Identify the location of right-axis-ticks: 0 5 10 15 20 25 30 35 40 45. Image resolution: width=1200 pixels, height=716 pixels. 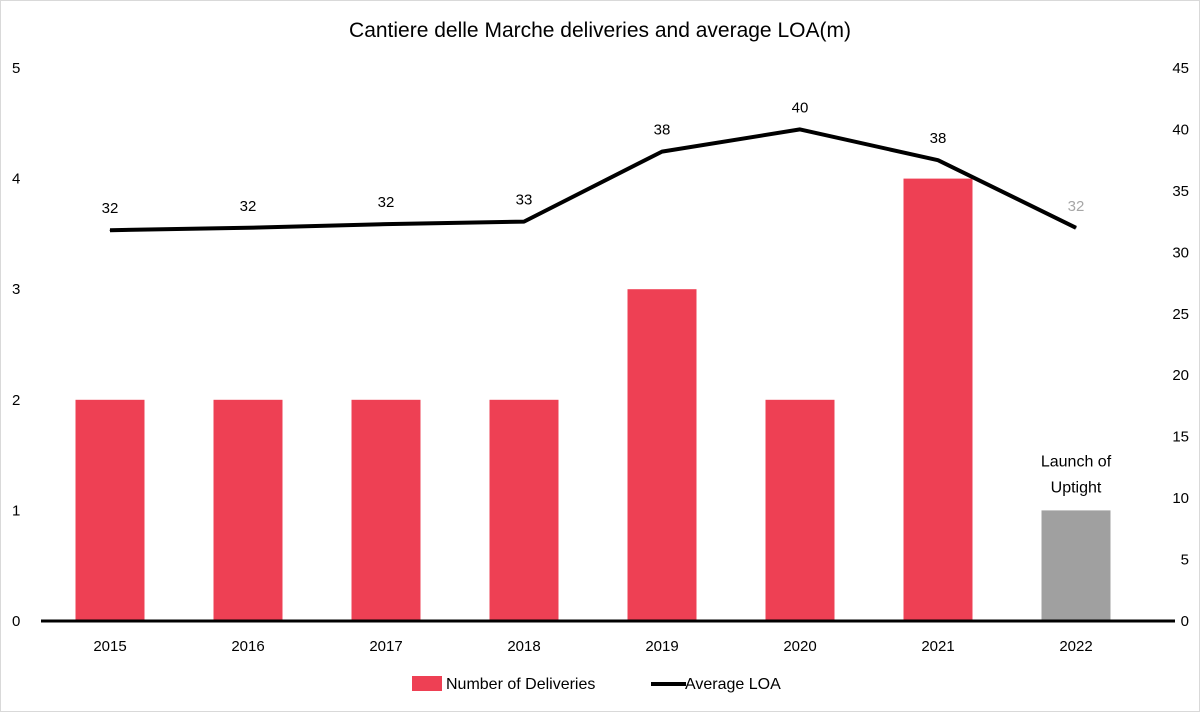
(1180, 345).